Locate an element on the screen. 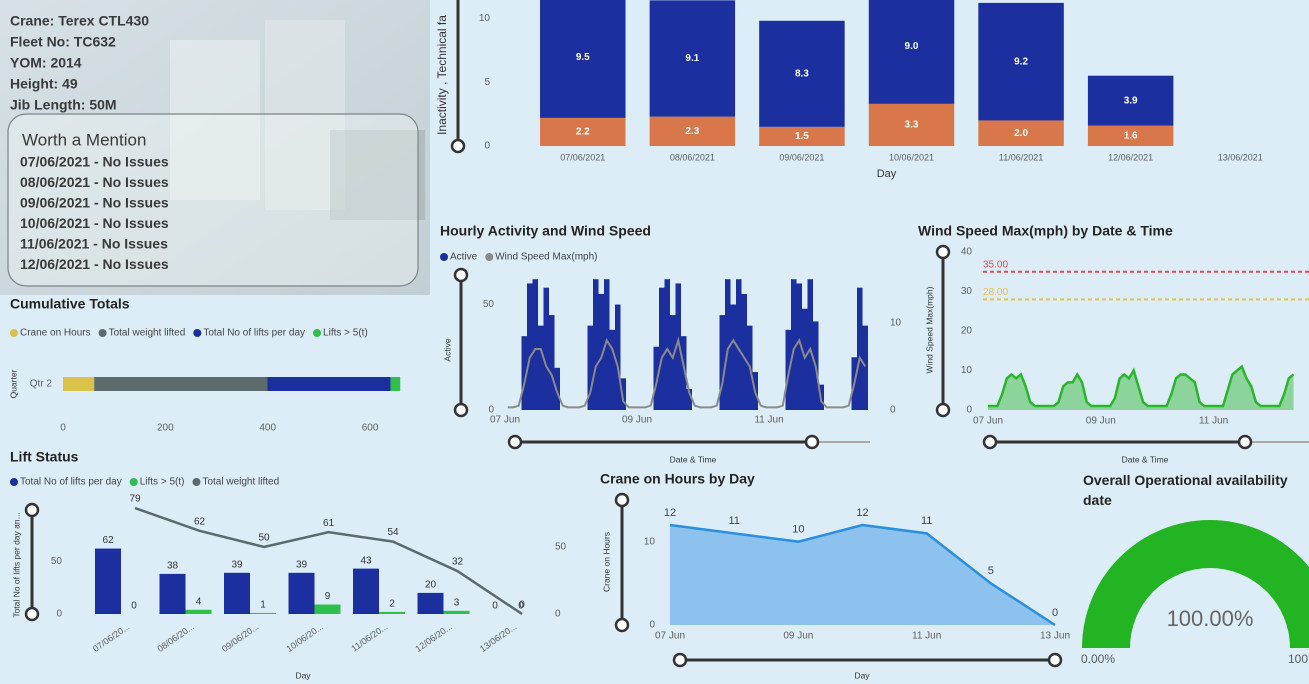 Image resolution: width=1309 pixels, height=684 pixels. gauge-title: Overall Operational availability date is located at coordinates (1185, 490).